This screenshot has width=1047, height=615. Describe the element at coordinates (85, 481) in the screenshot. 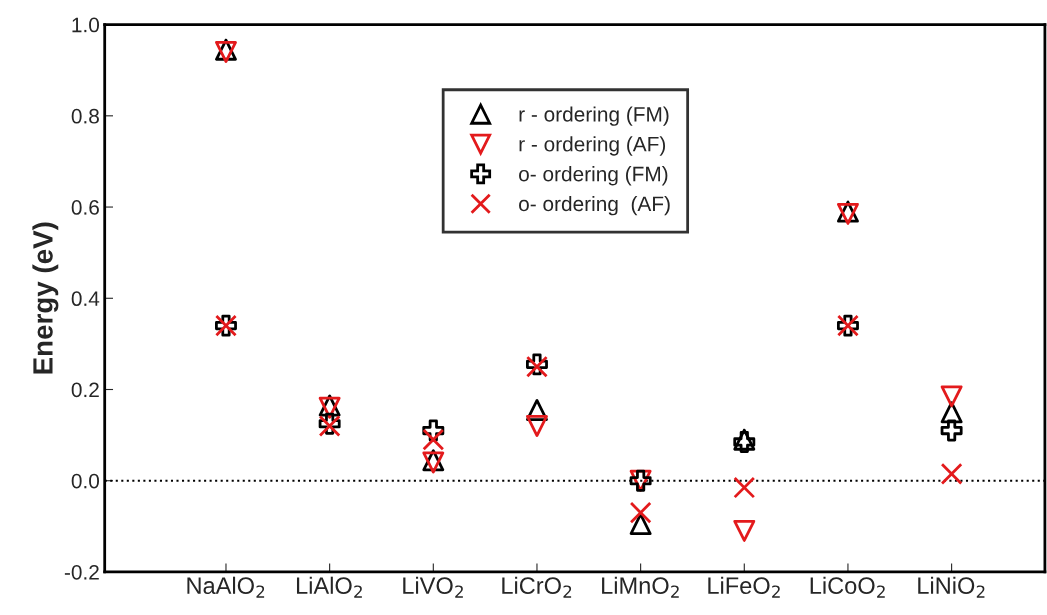

I see `y-tick-label: 0.0` at that location.